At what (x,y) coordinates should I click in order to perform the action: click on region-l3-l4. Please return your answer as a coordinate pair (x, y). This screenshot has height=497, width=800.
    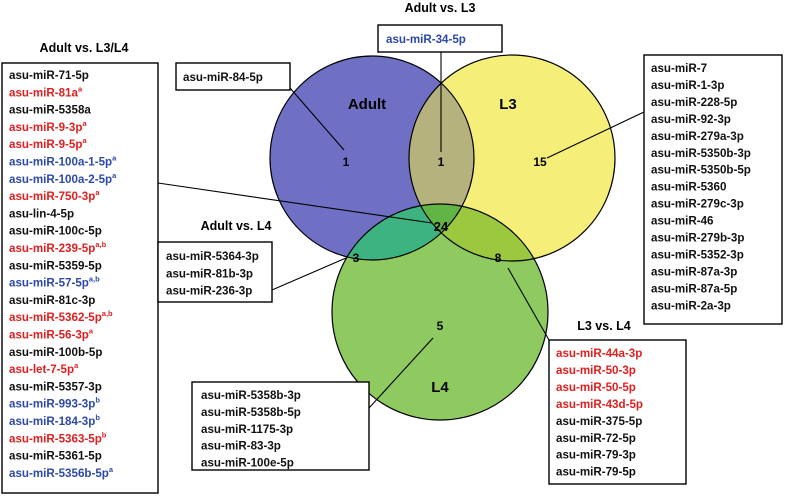
    Looking at the image, I should click on (478, 232).